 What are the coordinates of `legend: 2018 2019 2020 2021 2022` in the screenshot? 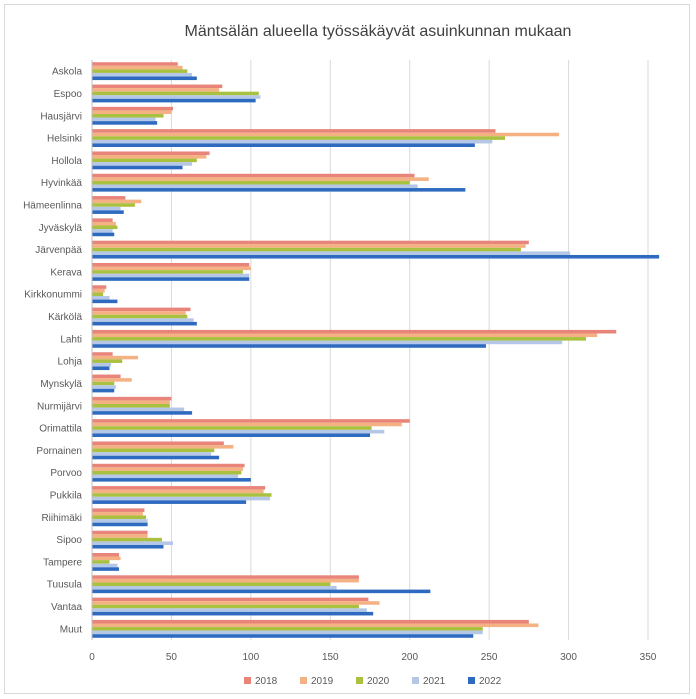 It's located at (373, 681).